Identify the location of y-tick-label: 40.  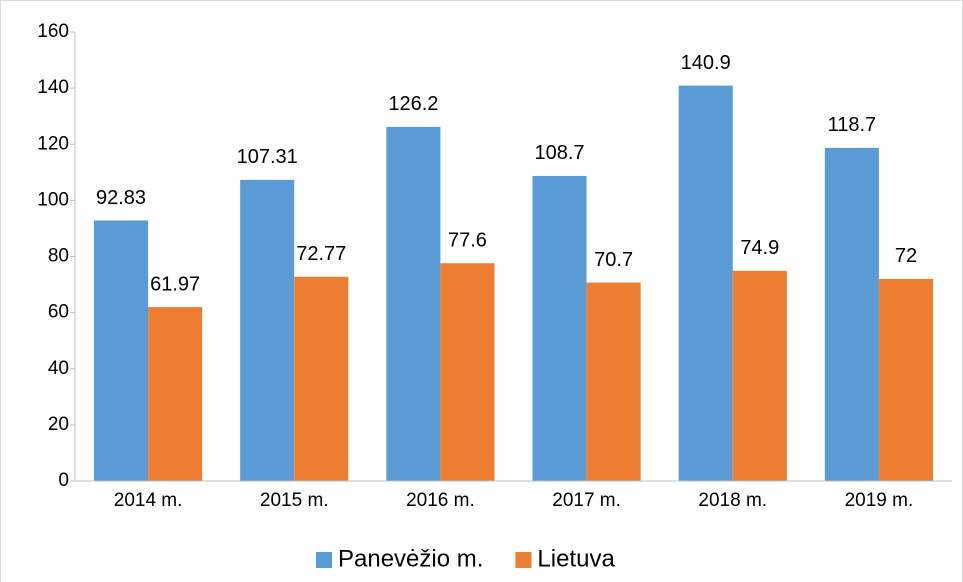
(58, 368).